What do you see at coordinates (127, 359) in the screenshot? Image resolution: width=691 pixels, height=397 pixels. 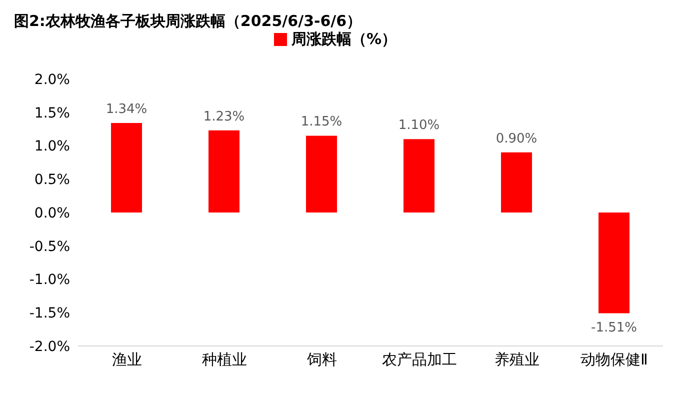 I see `x-tick-label: 渔业` at bounding box center [127, 359].